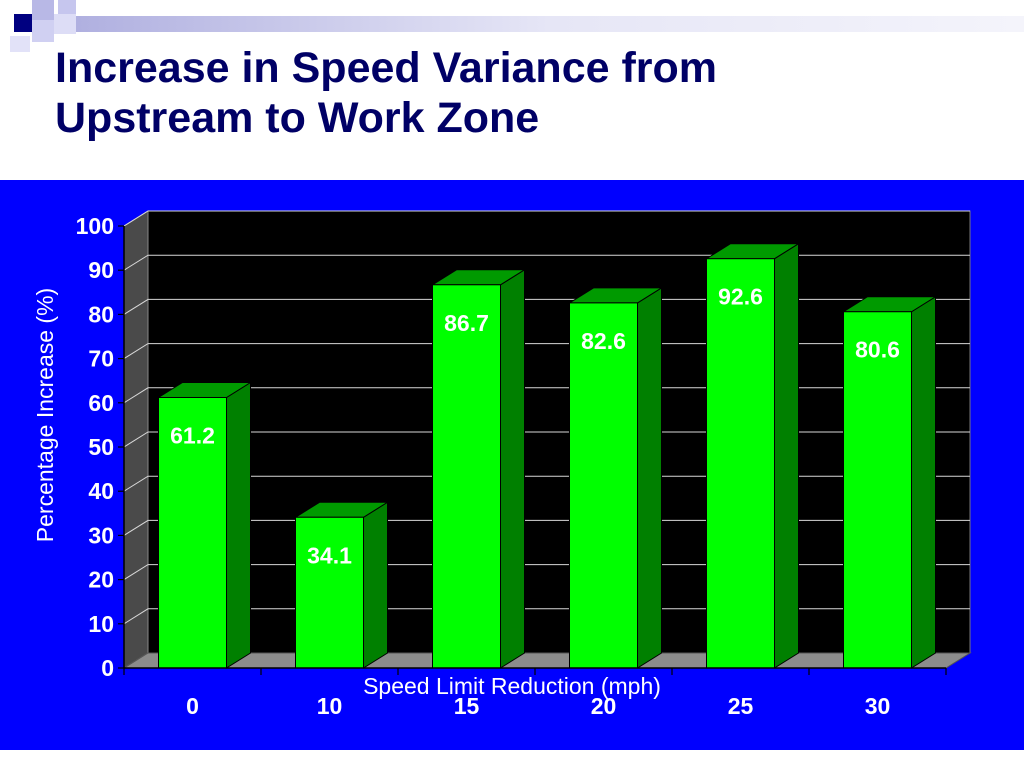  Describe the element at coordinates (192, 706) in the screenshot. I see `x-tick-label: 0` at that location.